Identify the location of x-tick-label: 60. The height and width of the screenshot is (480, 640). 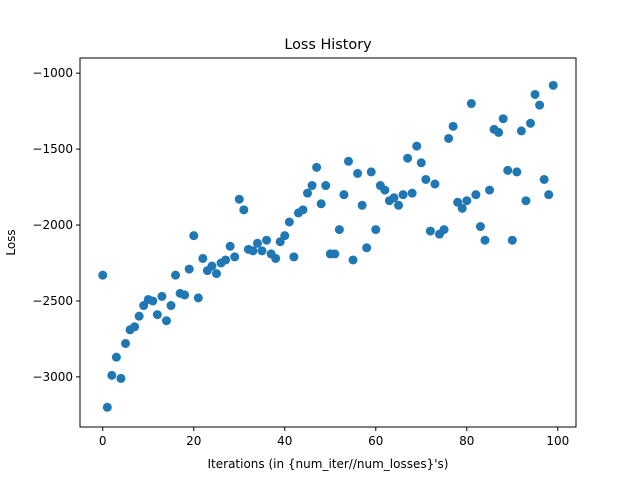
(375, 441).